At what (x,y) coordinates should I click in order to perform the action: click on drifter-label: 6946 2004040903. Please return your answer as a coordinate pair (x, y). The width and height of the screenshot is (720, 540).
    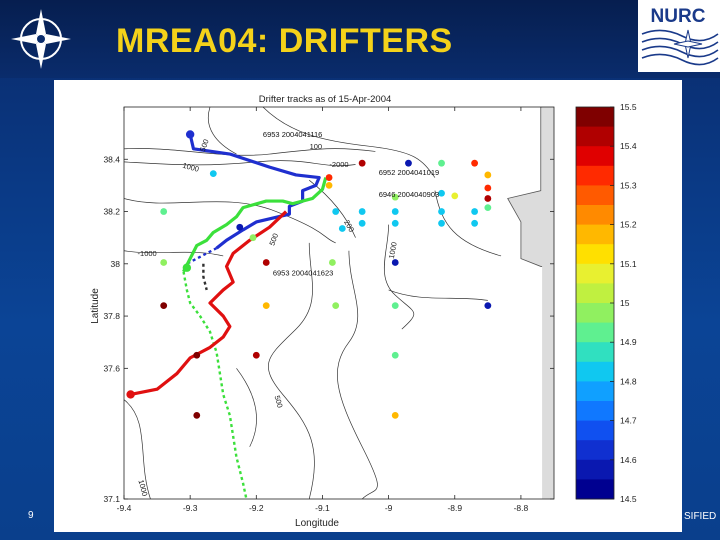
    Looking at the image, I should click on (409, 194).